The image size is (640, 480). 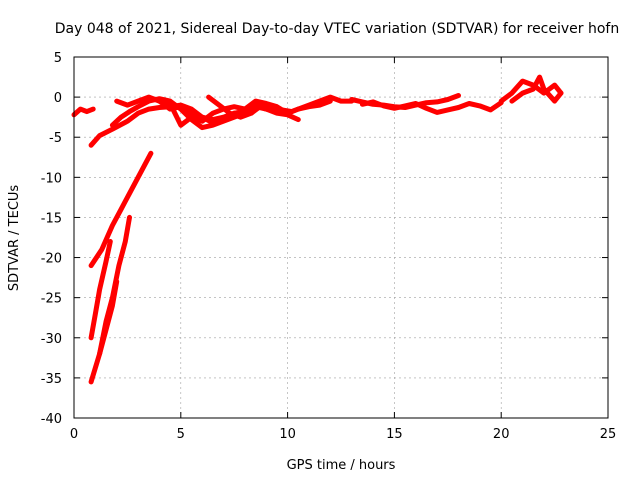 What do you see at coordinates (55, 138) in the screenshot?
I see `y-tick-label: -5` at bounding box center [55, 138].